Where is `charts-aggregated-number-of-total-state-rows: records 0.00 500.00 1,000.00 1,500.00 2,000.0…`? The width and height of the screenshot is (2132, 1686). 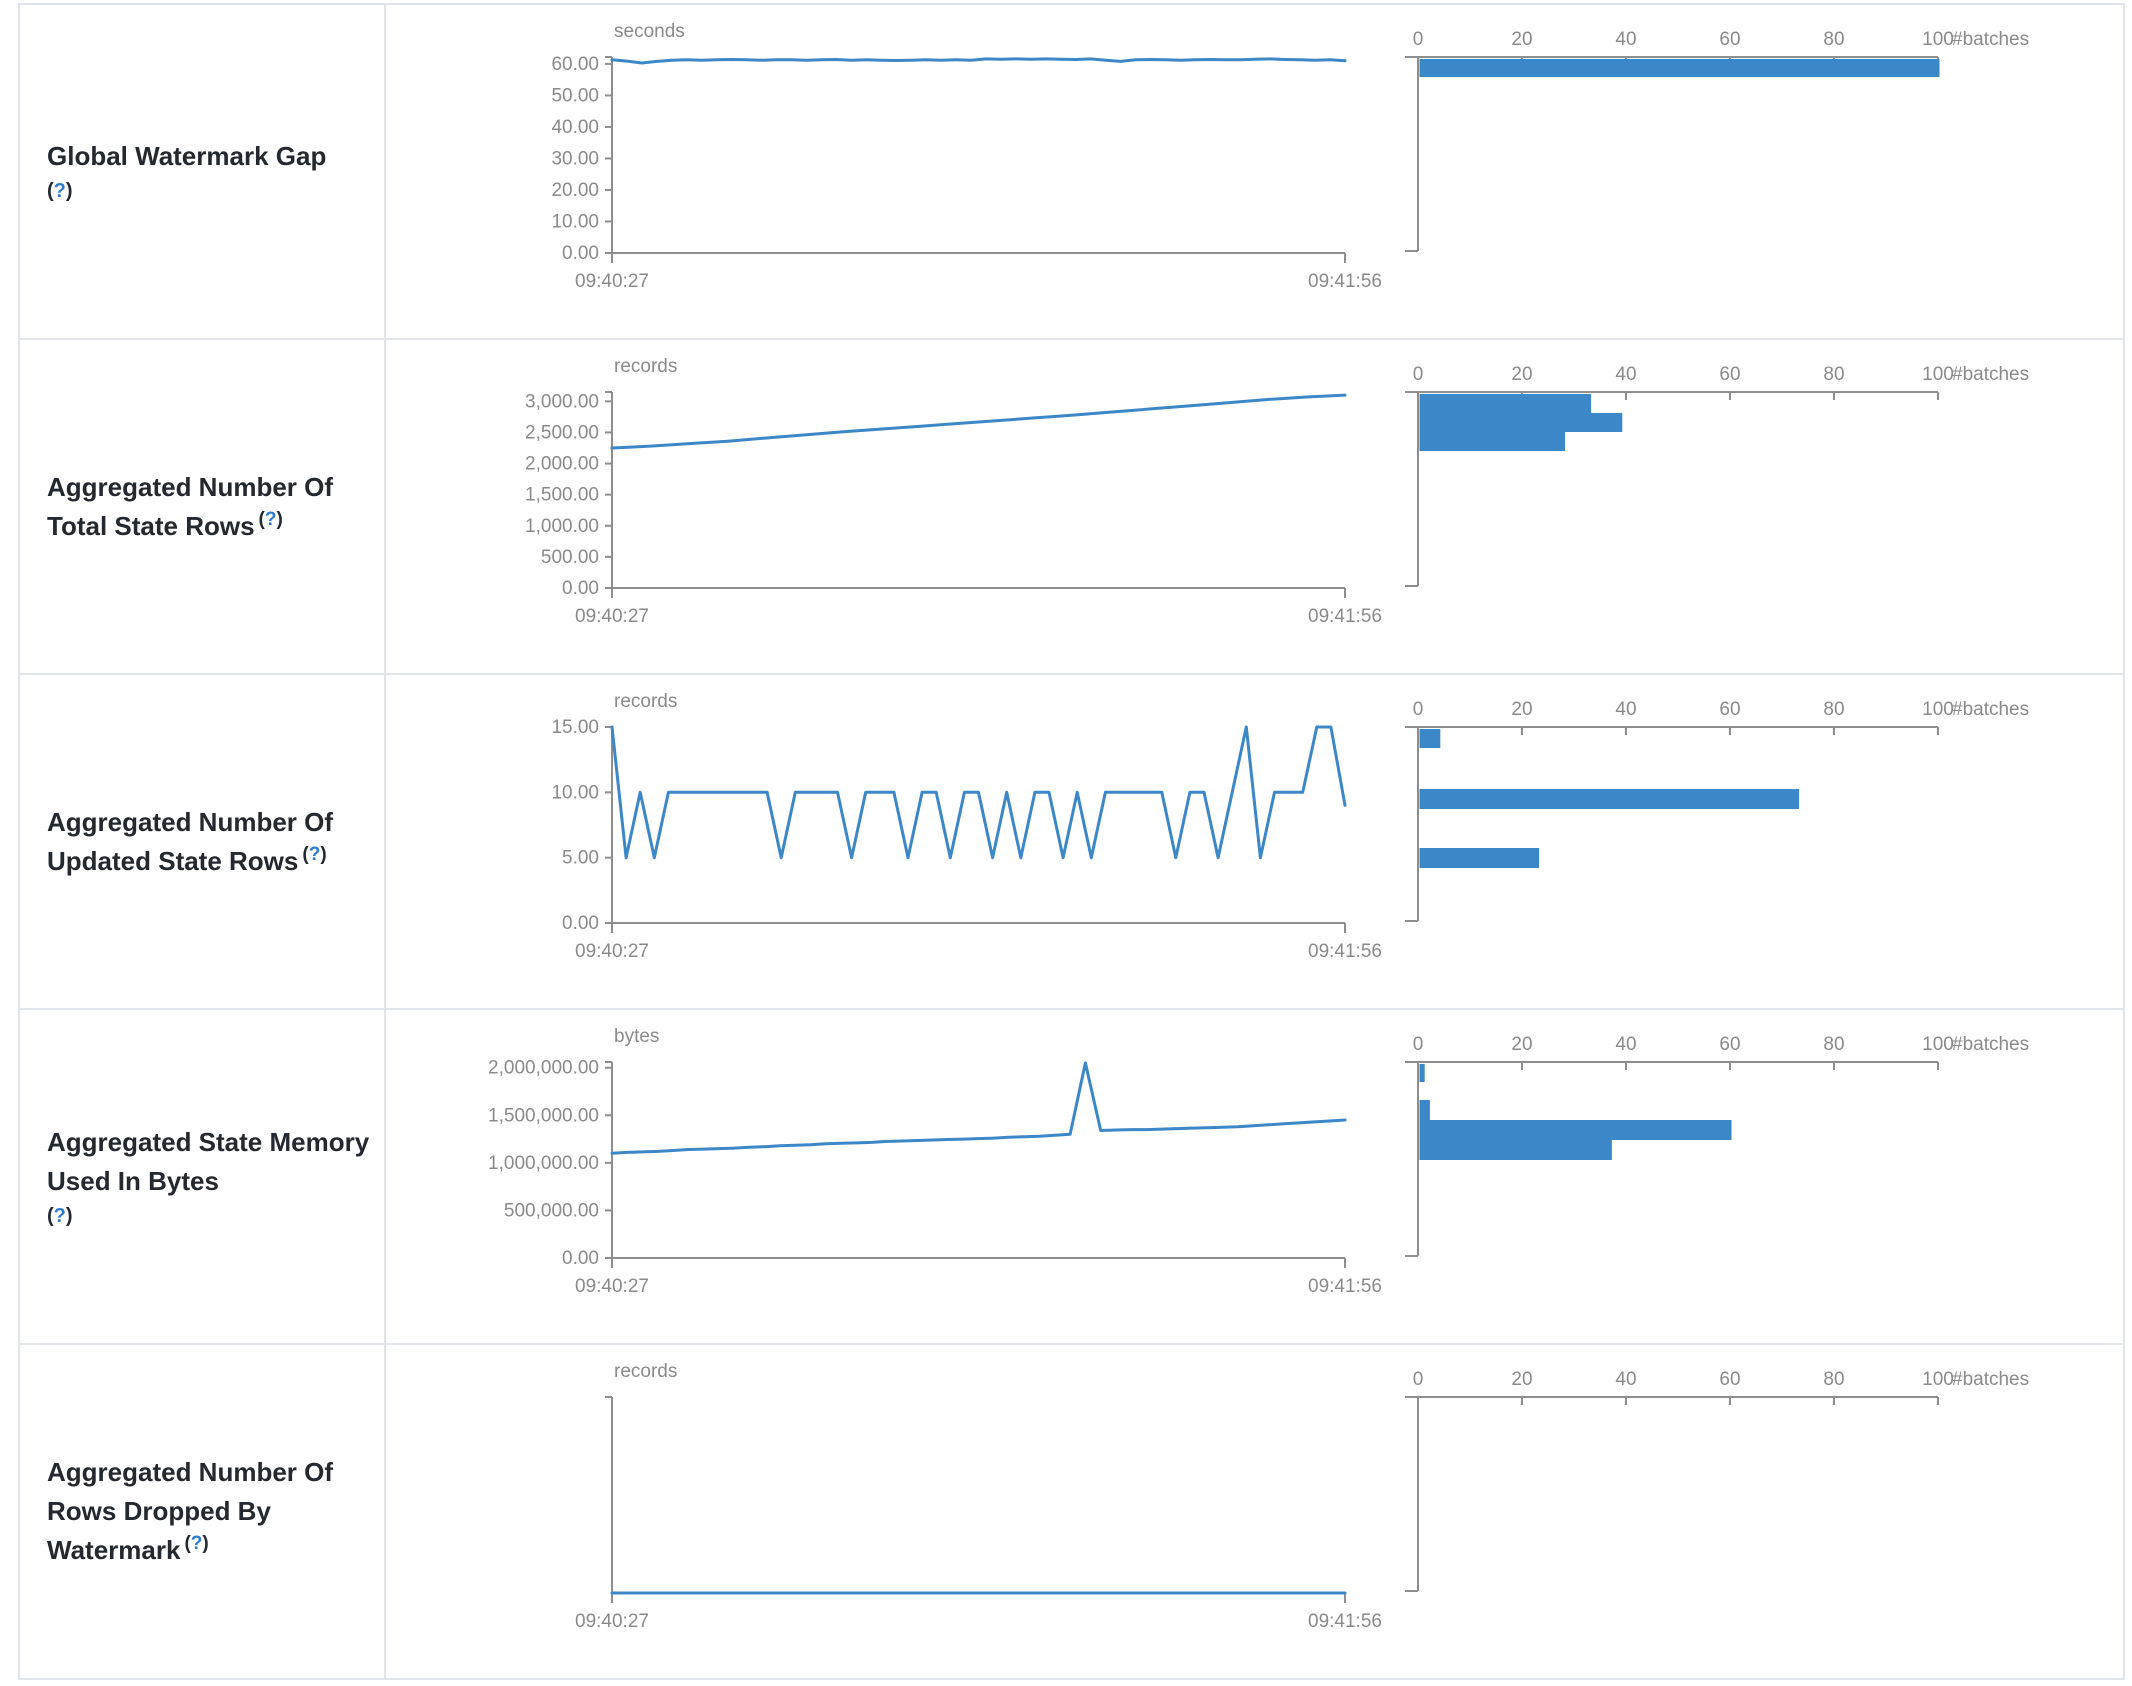 charts-aggregated-number-of-total-state-rows: records 0.00 500.00 1,000.00 1,500.00 2,000.0… is located at coordinates (1277, 491).